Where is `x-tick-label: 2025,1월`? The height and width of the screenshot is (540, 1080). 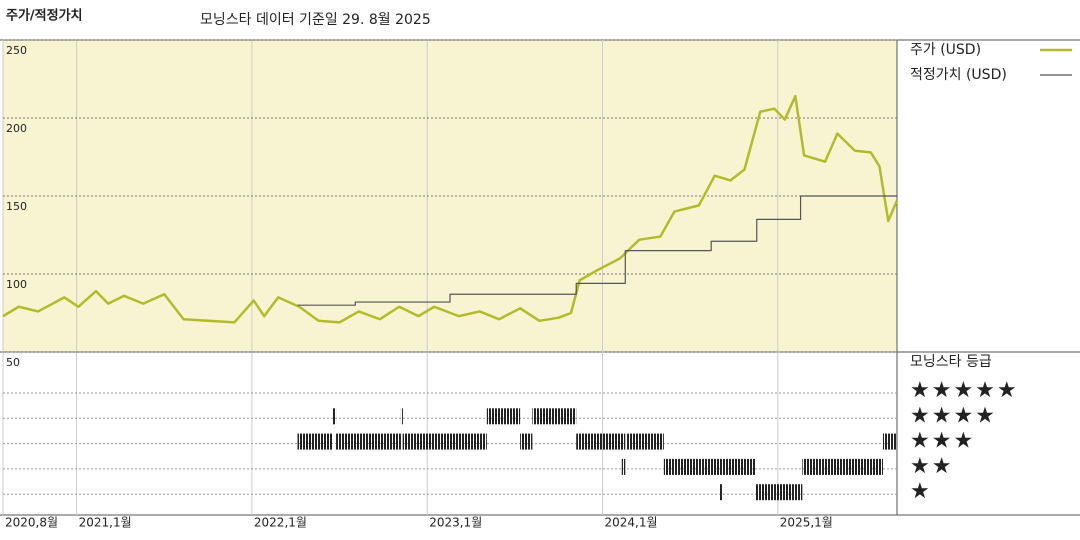
x-tick-label: 2025,1월 is located at coordinates (806, 523).